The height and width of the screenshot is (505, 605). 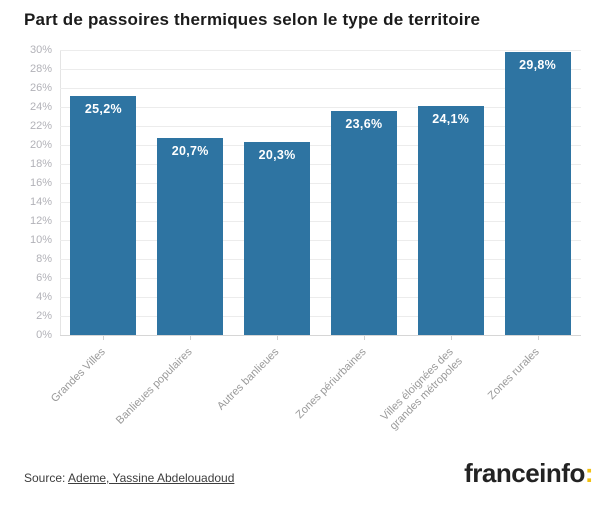 I want to click on bar-value-label: 24,1%, so click(x=451, y=119).